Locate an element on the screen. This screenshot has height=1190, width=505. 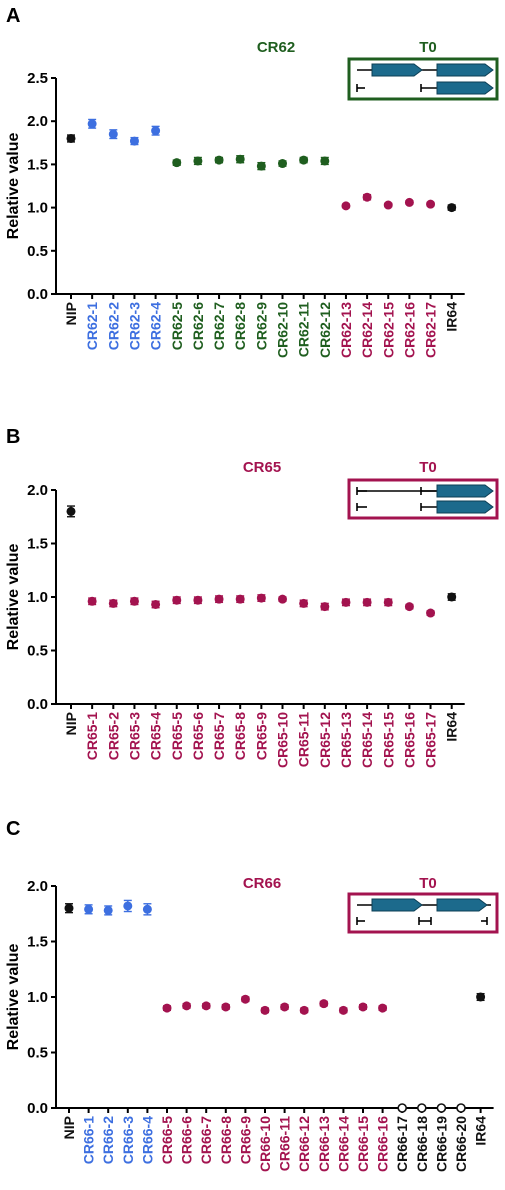
x-tick-label: CR62-3 is located at coordinates (134, 326).